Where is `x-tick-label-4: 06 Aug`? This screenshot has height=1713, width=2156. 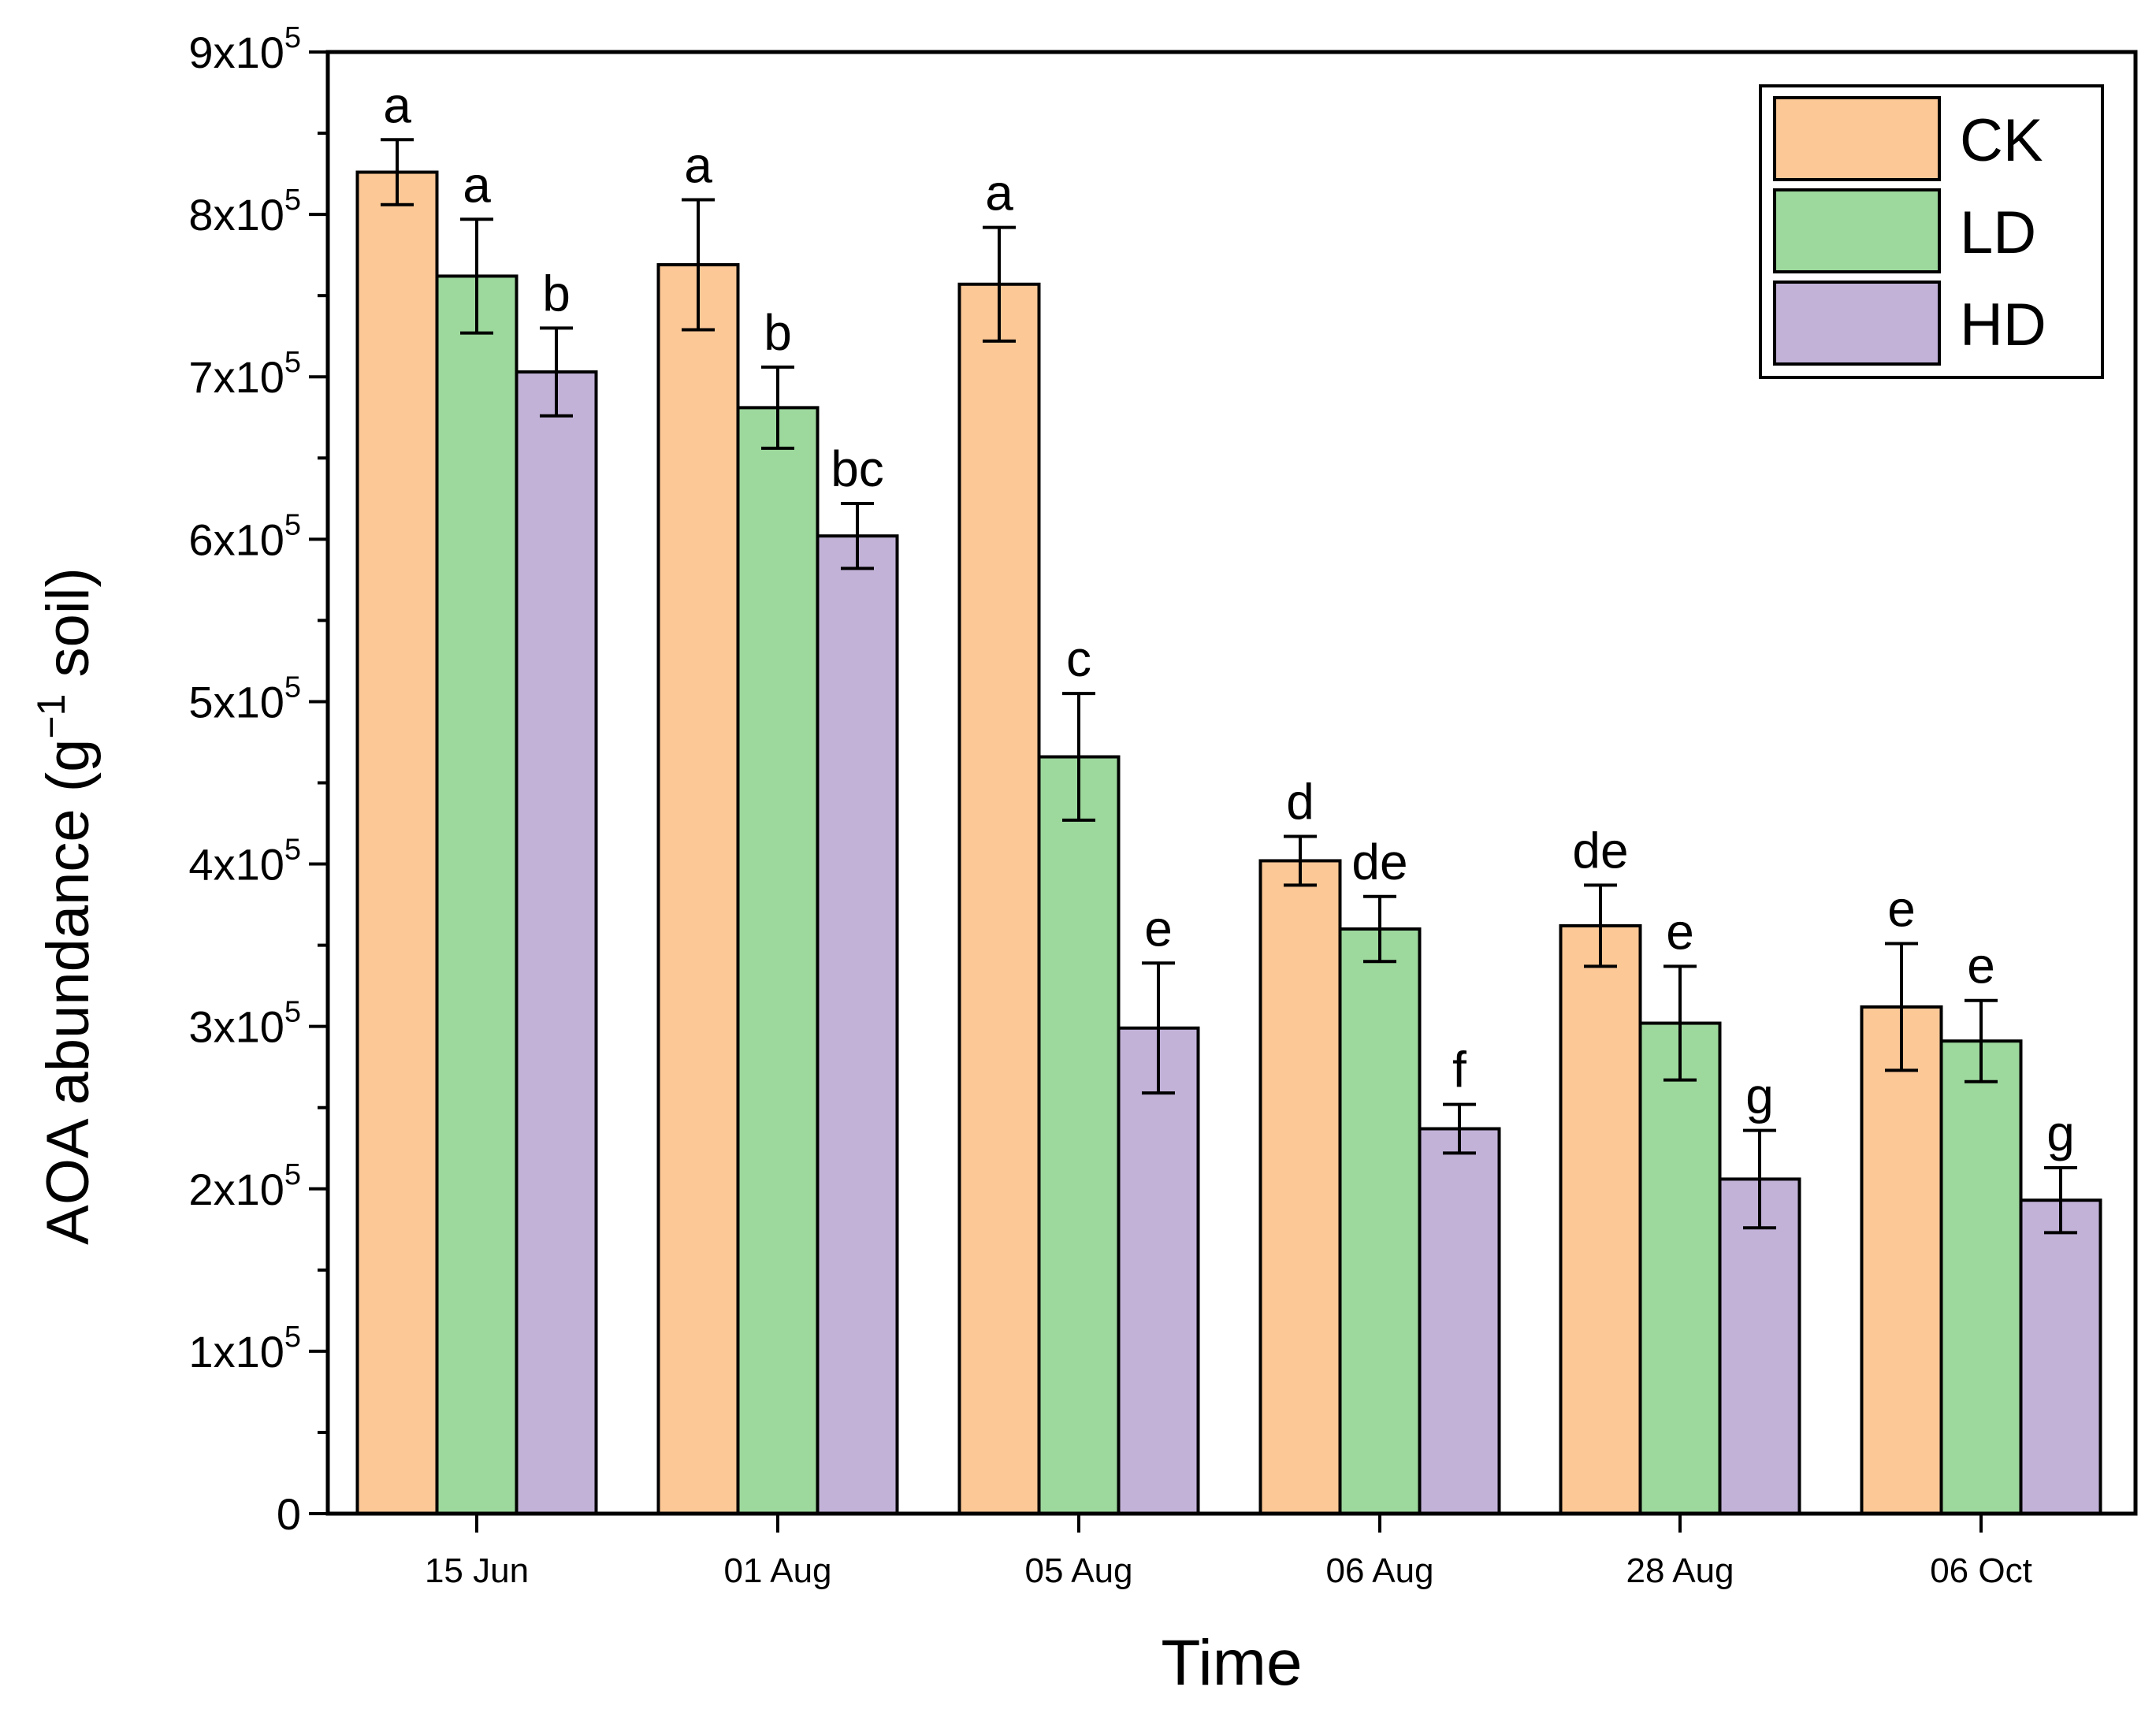
x-tick-label-4: 06 Aug is located at coordinates (1379, 1570).